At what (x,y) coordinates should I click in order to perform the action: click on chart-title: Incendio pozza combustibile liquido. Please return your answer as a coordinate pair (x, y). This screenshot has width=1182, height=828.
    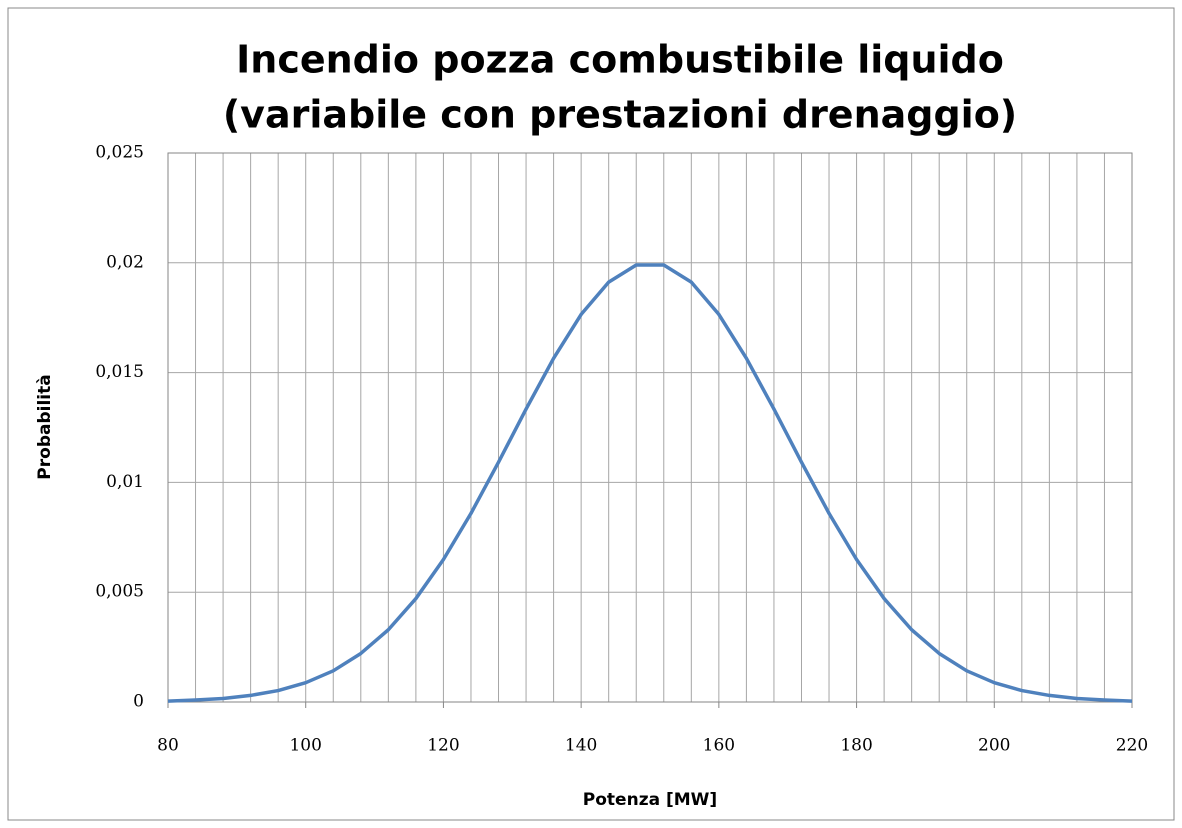
    Looking at the image, I should click on (620, 60).